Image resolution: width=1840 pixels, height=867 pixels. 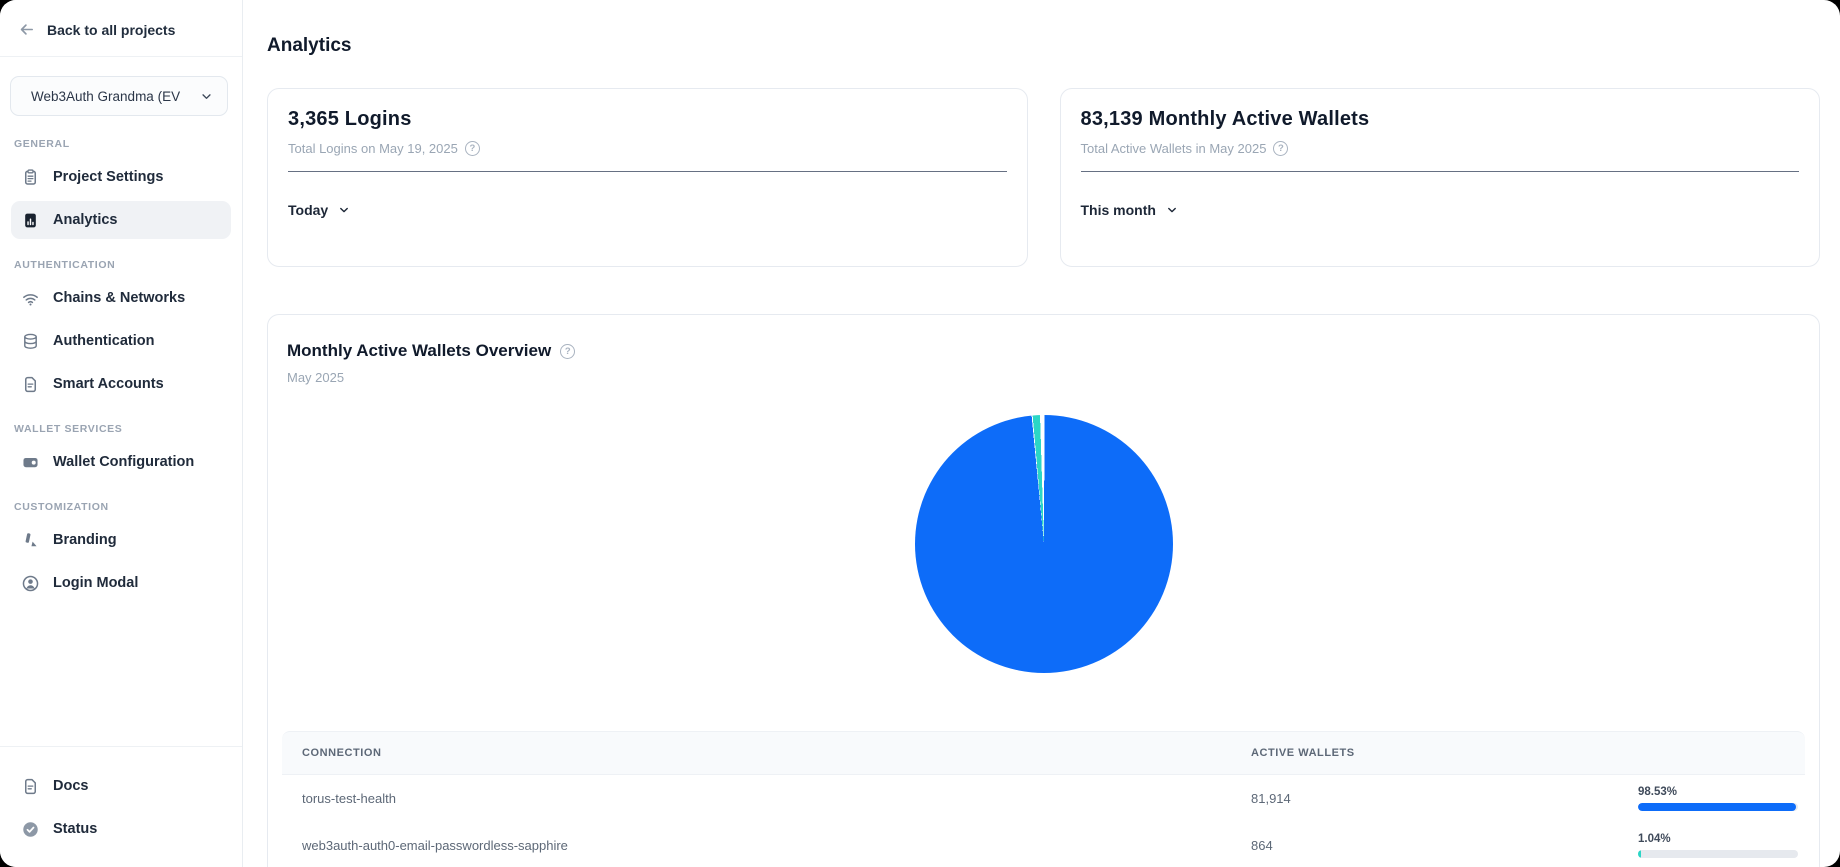 What do you see at coordinates (111, 29) in the screenshot?
I see `back-label: Back to all projects` at bounding box center [111, 29].